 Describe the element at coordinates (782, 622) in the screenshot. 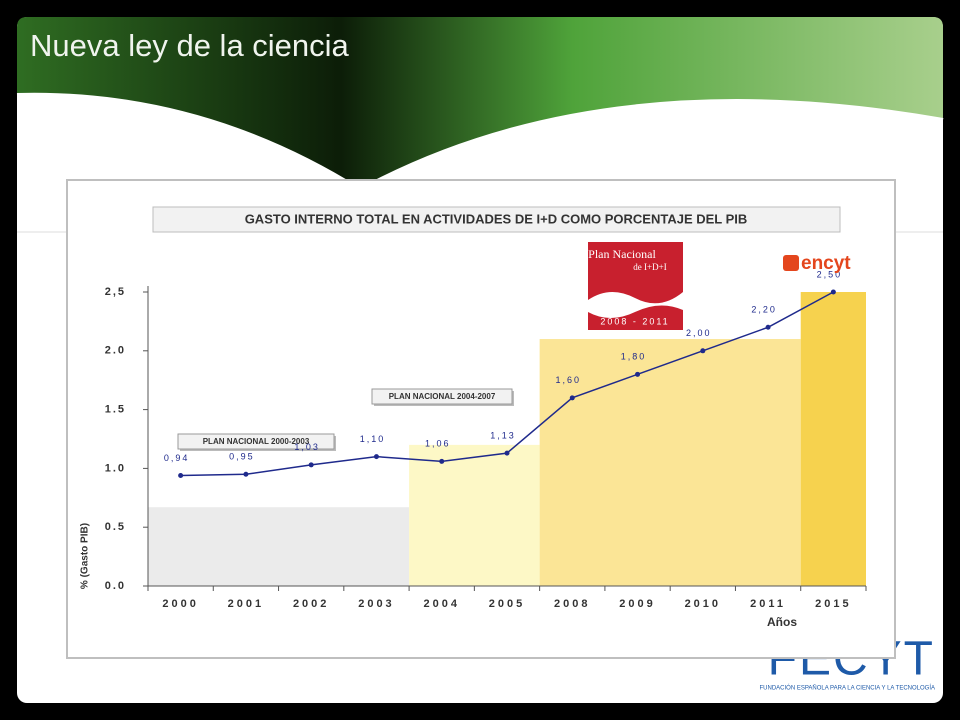

I see `x-axis-label: Años` at that location.